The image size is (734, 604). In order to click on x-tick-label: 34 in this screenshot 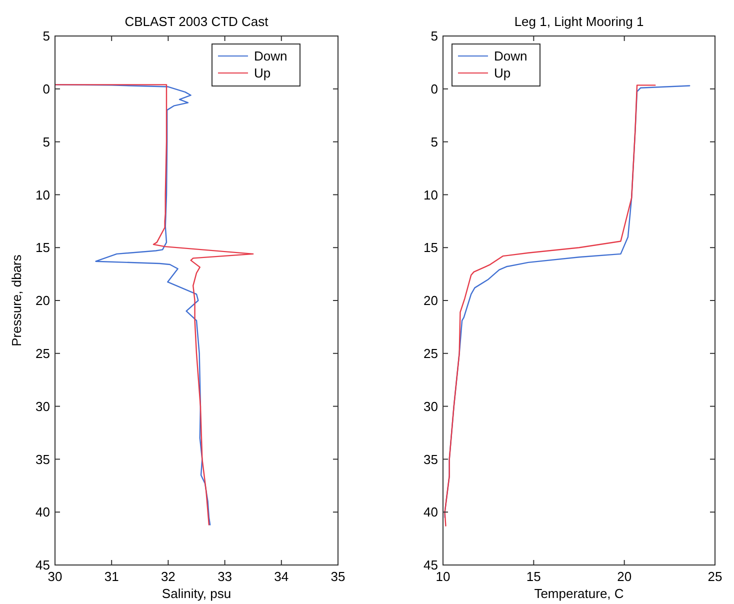, I will do `click(281, 576)`.